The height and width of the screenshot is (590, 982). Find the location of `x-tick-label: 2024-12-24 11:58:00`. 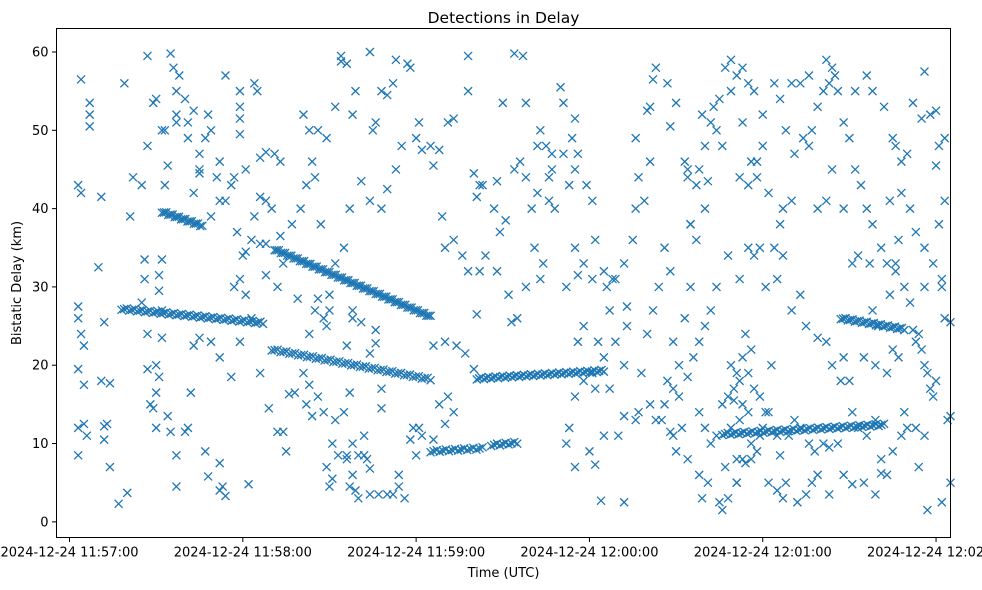

x-tick-label: 2024-12-24 11:58:00 is located at coordinates (243, 553).